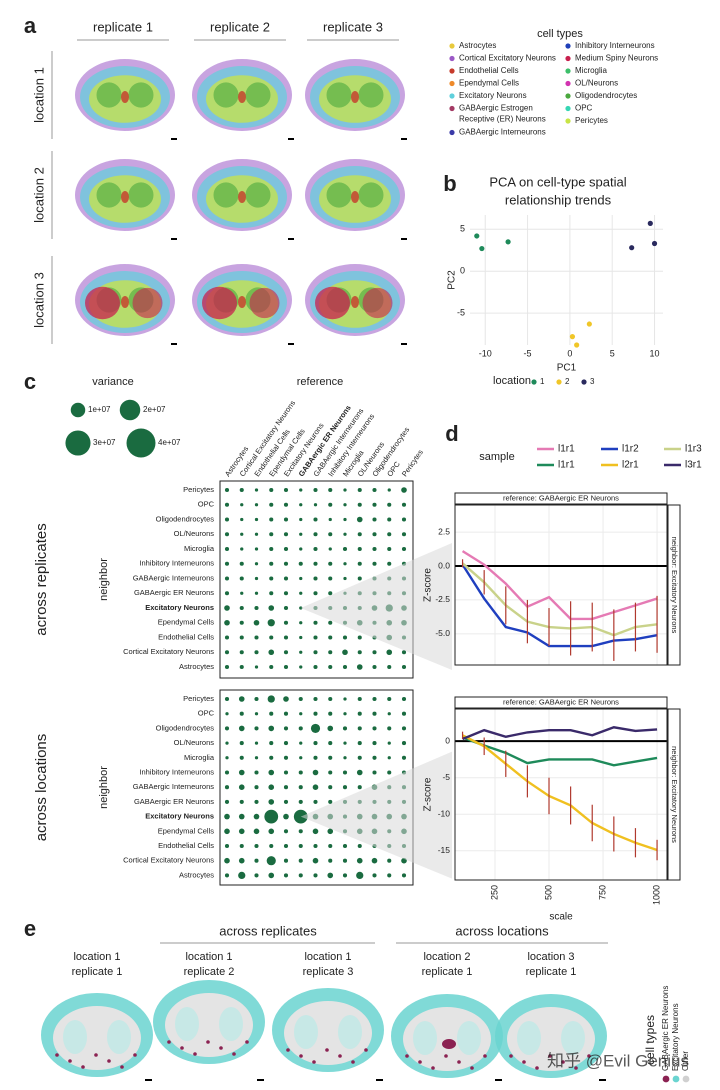 This screenshot has width=720, height=1090. I want to click on legend-label: Excitatory Neurons, so click(493, 95).